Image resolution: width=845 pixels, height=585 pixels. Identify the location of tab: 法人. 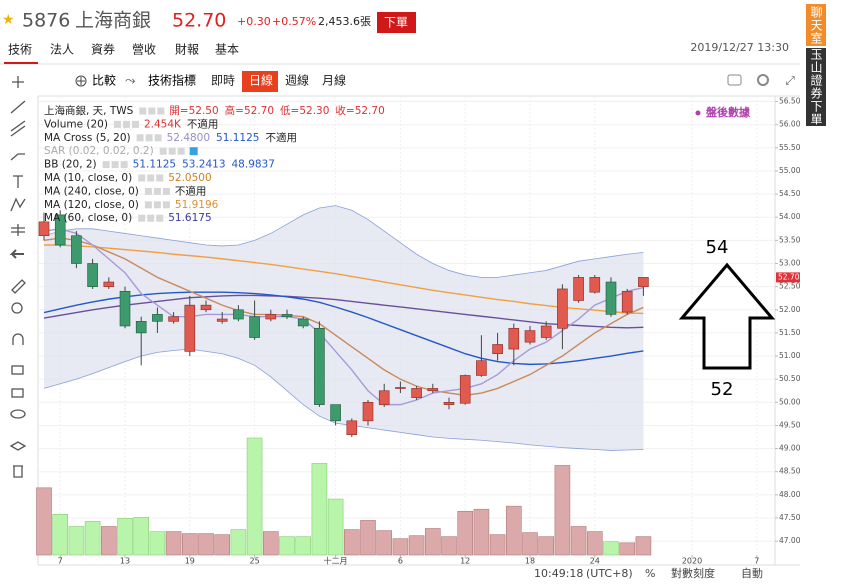
(62, 50).